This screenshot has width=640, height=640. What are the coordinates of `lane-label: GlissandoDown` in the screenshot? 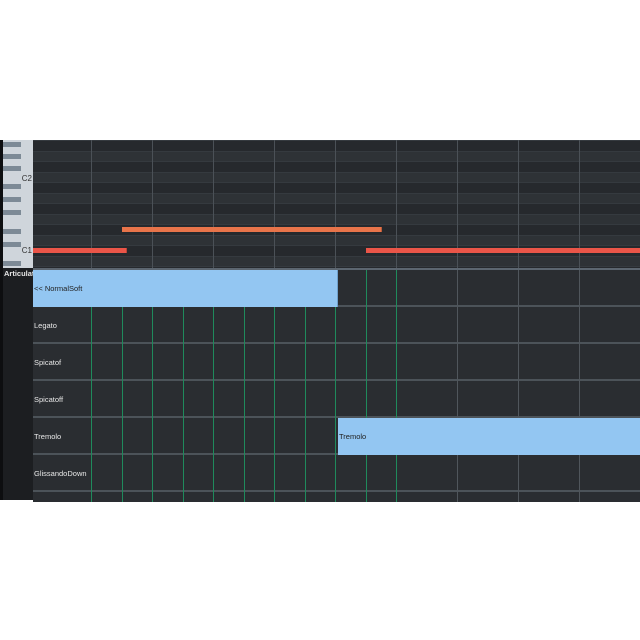 It's located at (60, 473).